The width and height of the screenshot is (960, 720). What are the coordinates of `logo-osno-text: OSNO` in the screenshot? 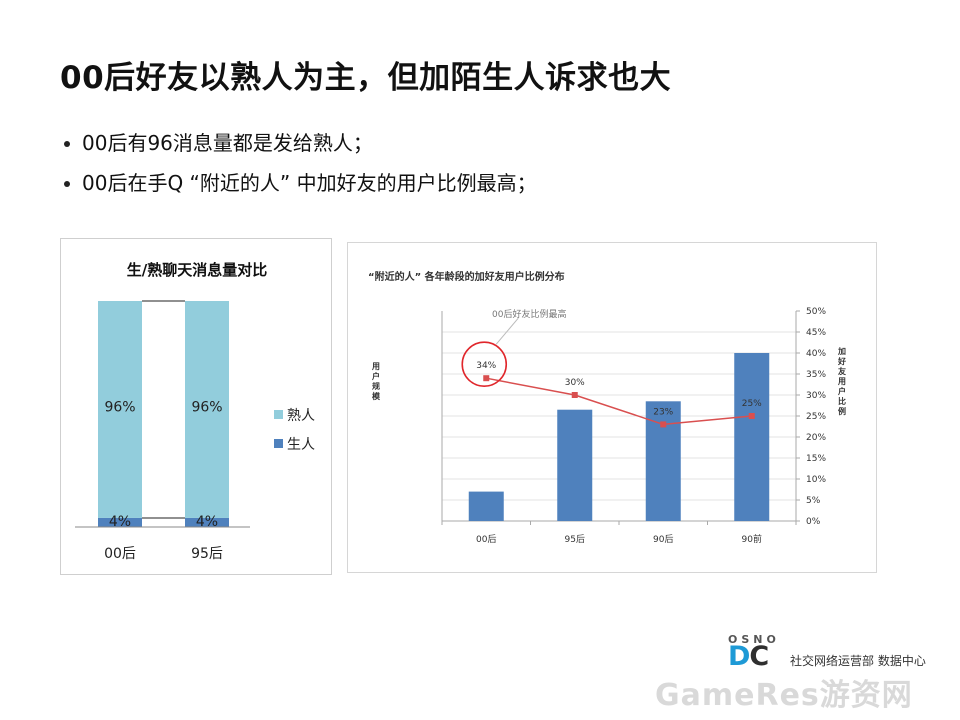 It's located at (754, 639).